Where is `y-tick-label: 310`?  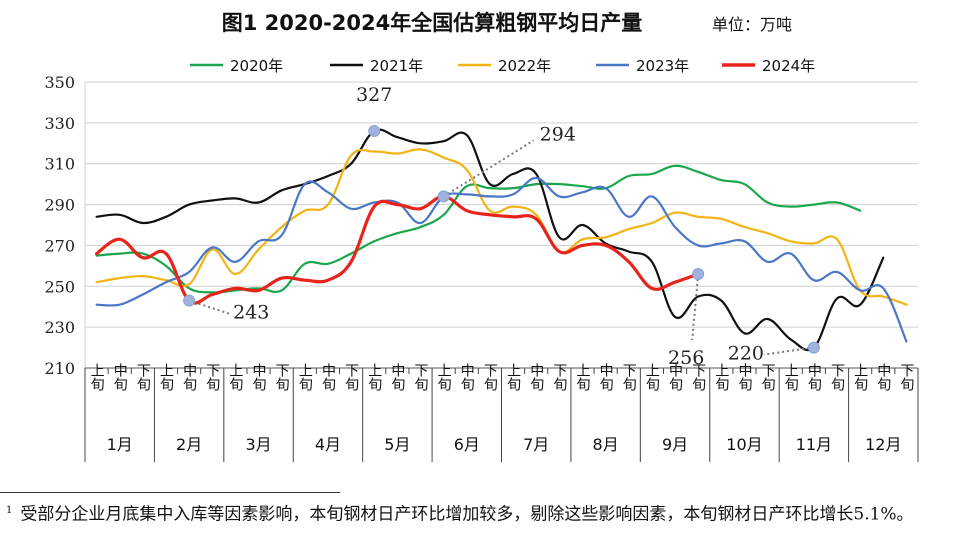
y-tick-label: 310 is located at coordinates (59, 164).